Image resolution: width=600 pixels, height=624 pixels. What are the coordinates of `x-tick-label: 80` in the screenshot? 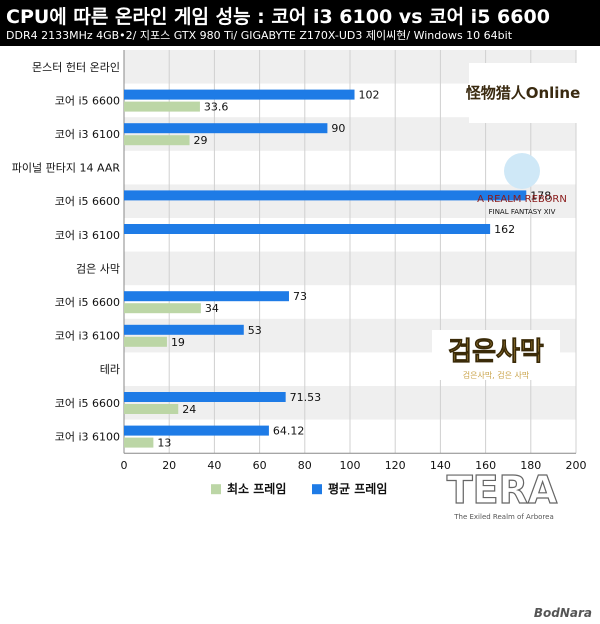 It's located at (305, 465).